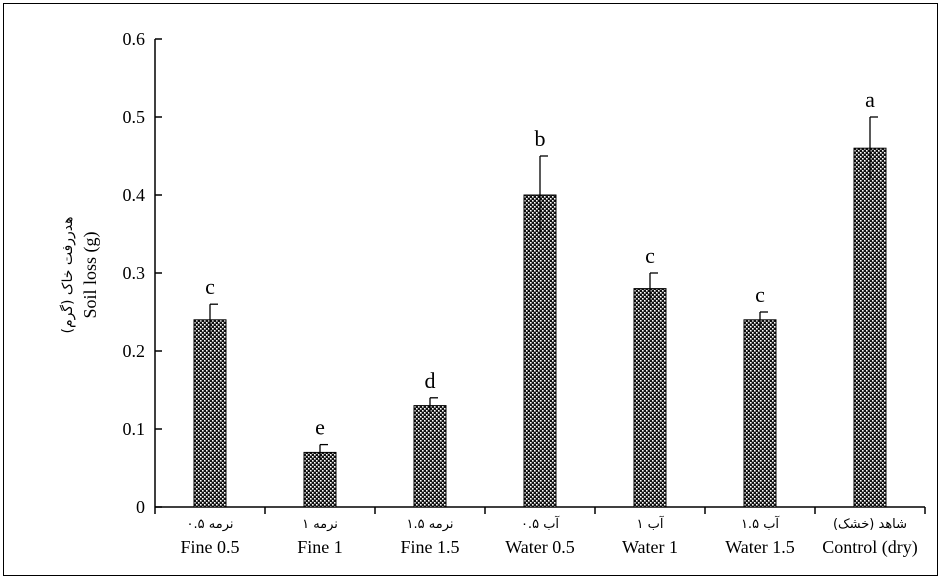 The image size is (943, 581). I want to click on y-tick-label: 0, so click(140, 507).